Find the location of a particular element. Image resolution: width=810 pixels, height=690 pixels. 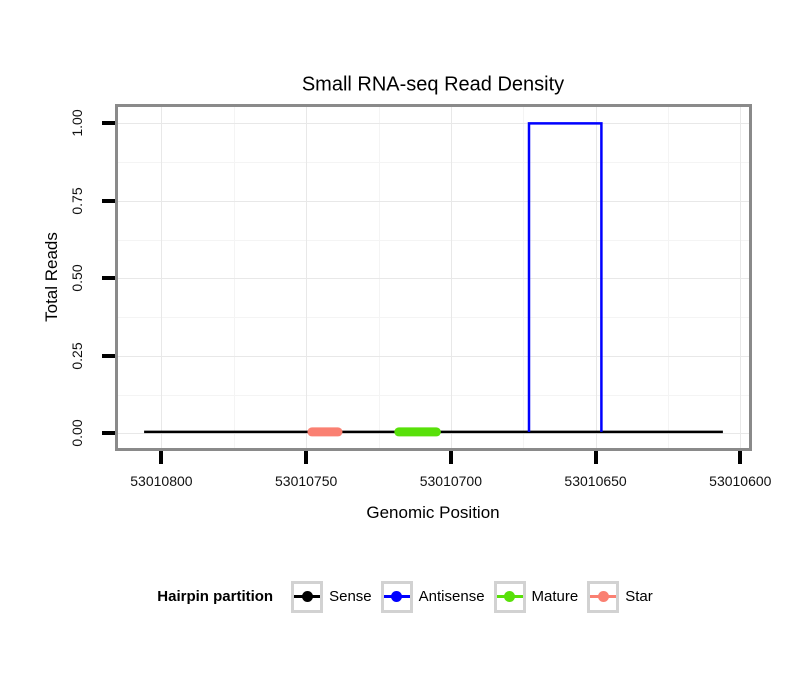

y-axis-tick-label: 0.25 is located at coordinates (77, 356).